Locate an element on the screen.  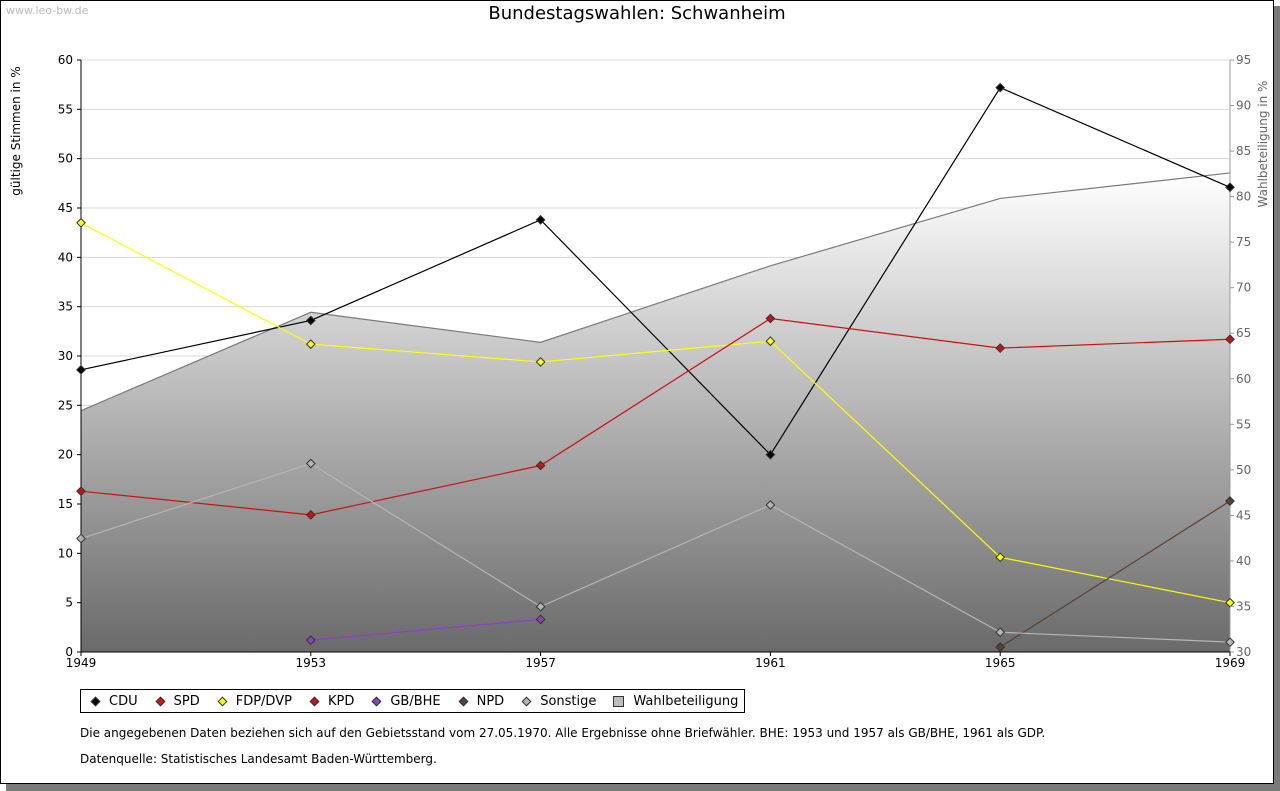
point-sonstige-1953 is located at coordinates (310, 463).